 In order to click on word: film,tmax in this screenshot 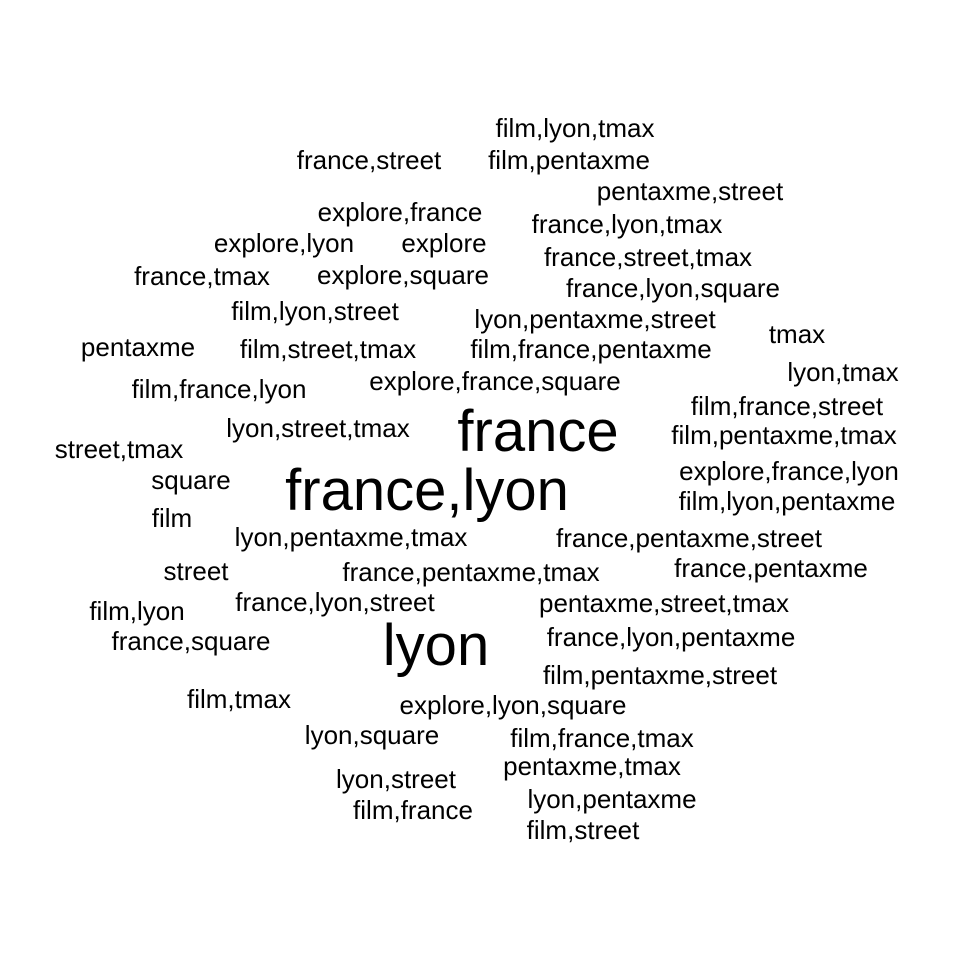, I will do `click(239, 699)`.